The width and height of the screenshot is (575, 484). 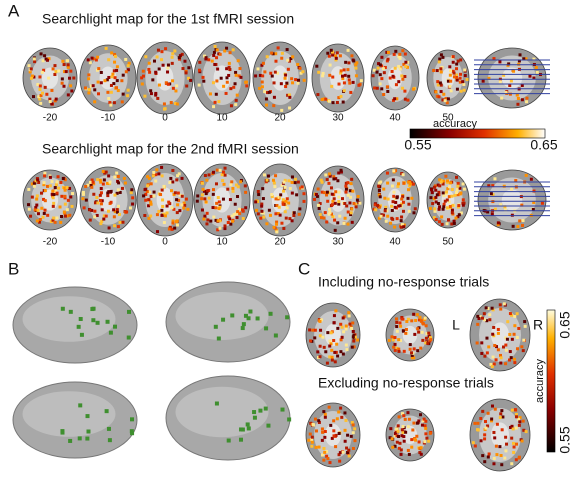 I want to click on cortex-shade, so click(x=222, y=316).